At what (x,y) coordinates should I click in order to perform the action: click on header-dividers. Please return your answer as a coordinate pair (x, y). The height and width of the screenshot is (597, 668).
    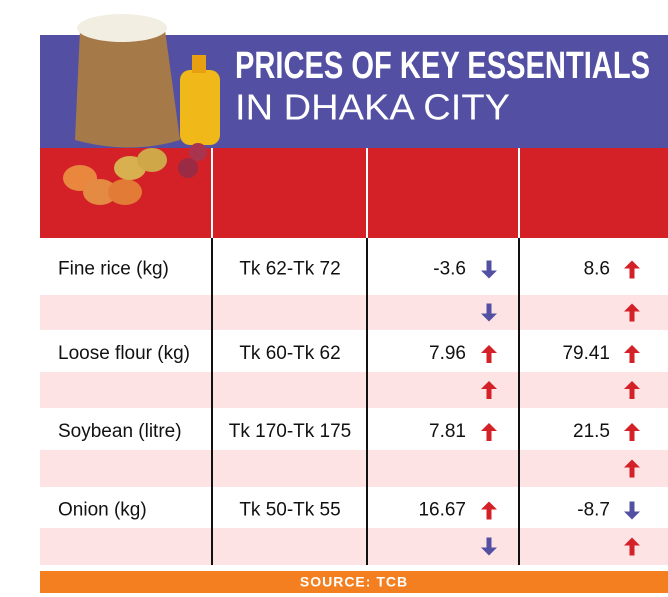
    Looking at the image, I should click on (365, 193).